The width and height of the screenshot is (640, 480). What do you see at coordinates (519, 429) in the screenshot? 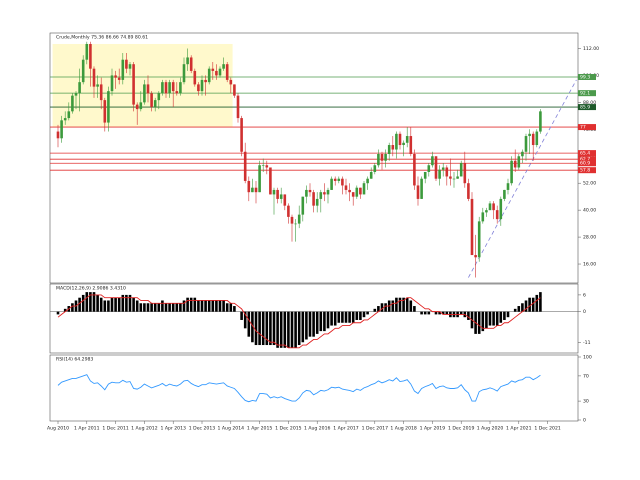
I see `x-tick-label: 1 Apr 2021` at bounding box center [519, 429].